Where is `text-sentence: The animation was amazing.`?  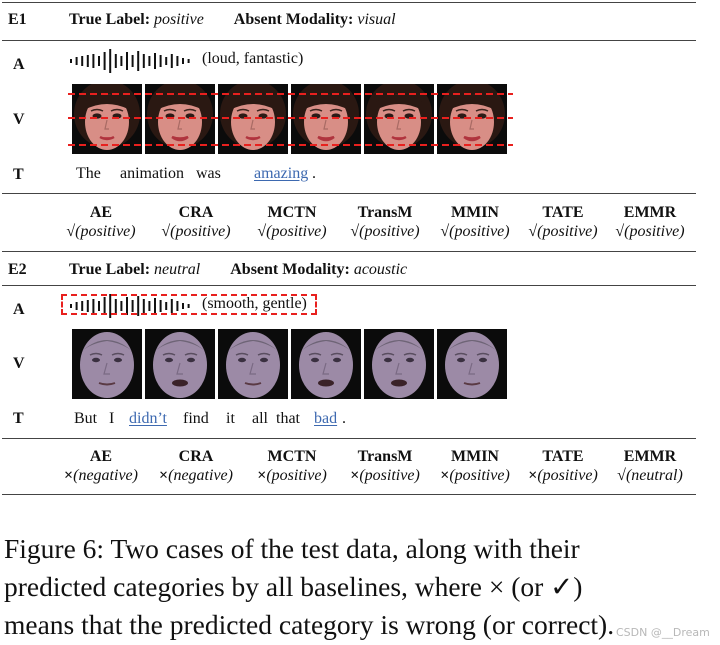
text-sentence: The animation was amazing. is located at coordinates (206, 176).